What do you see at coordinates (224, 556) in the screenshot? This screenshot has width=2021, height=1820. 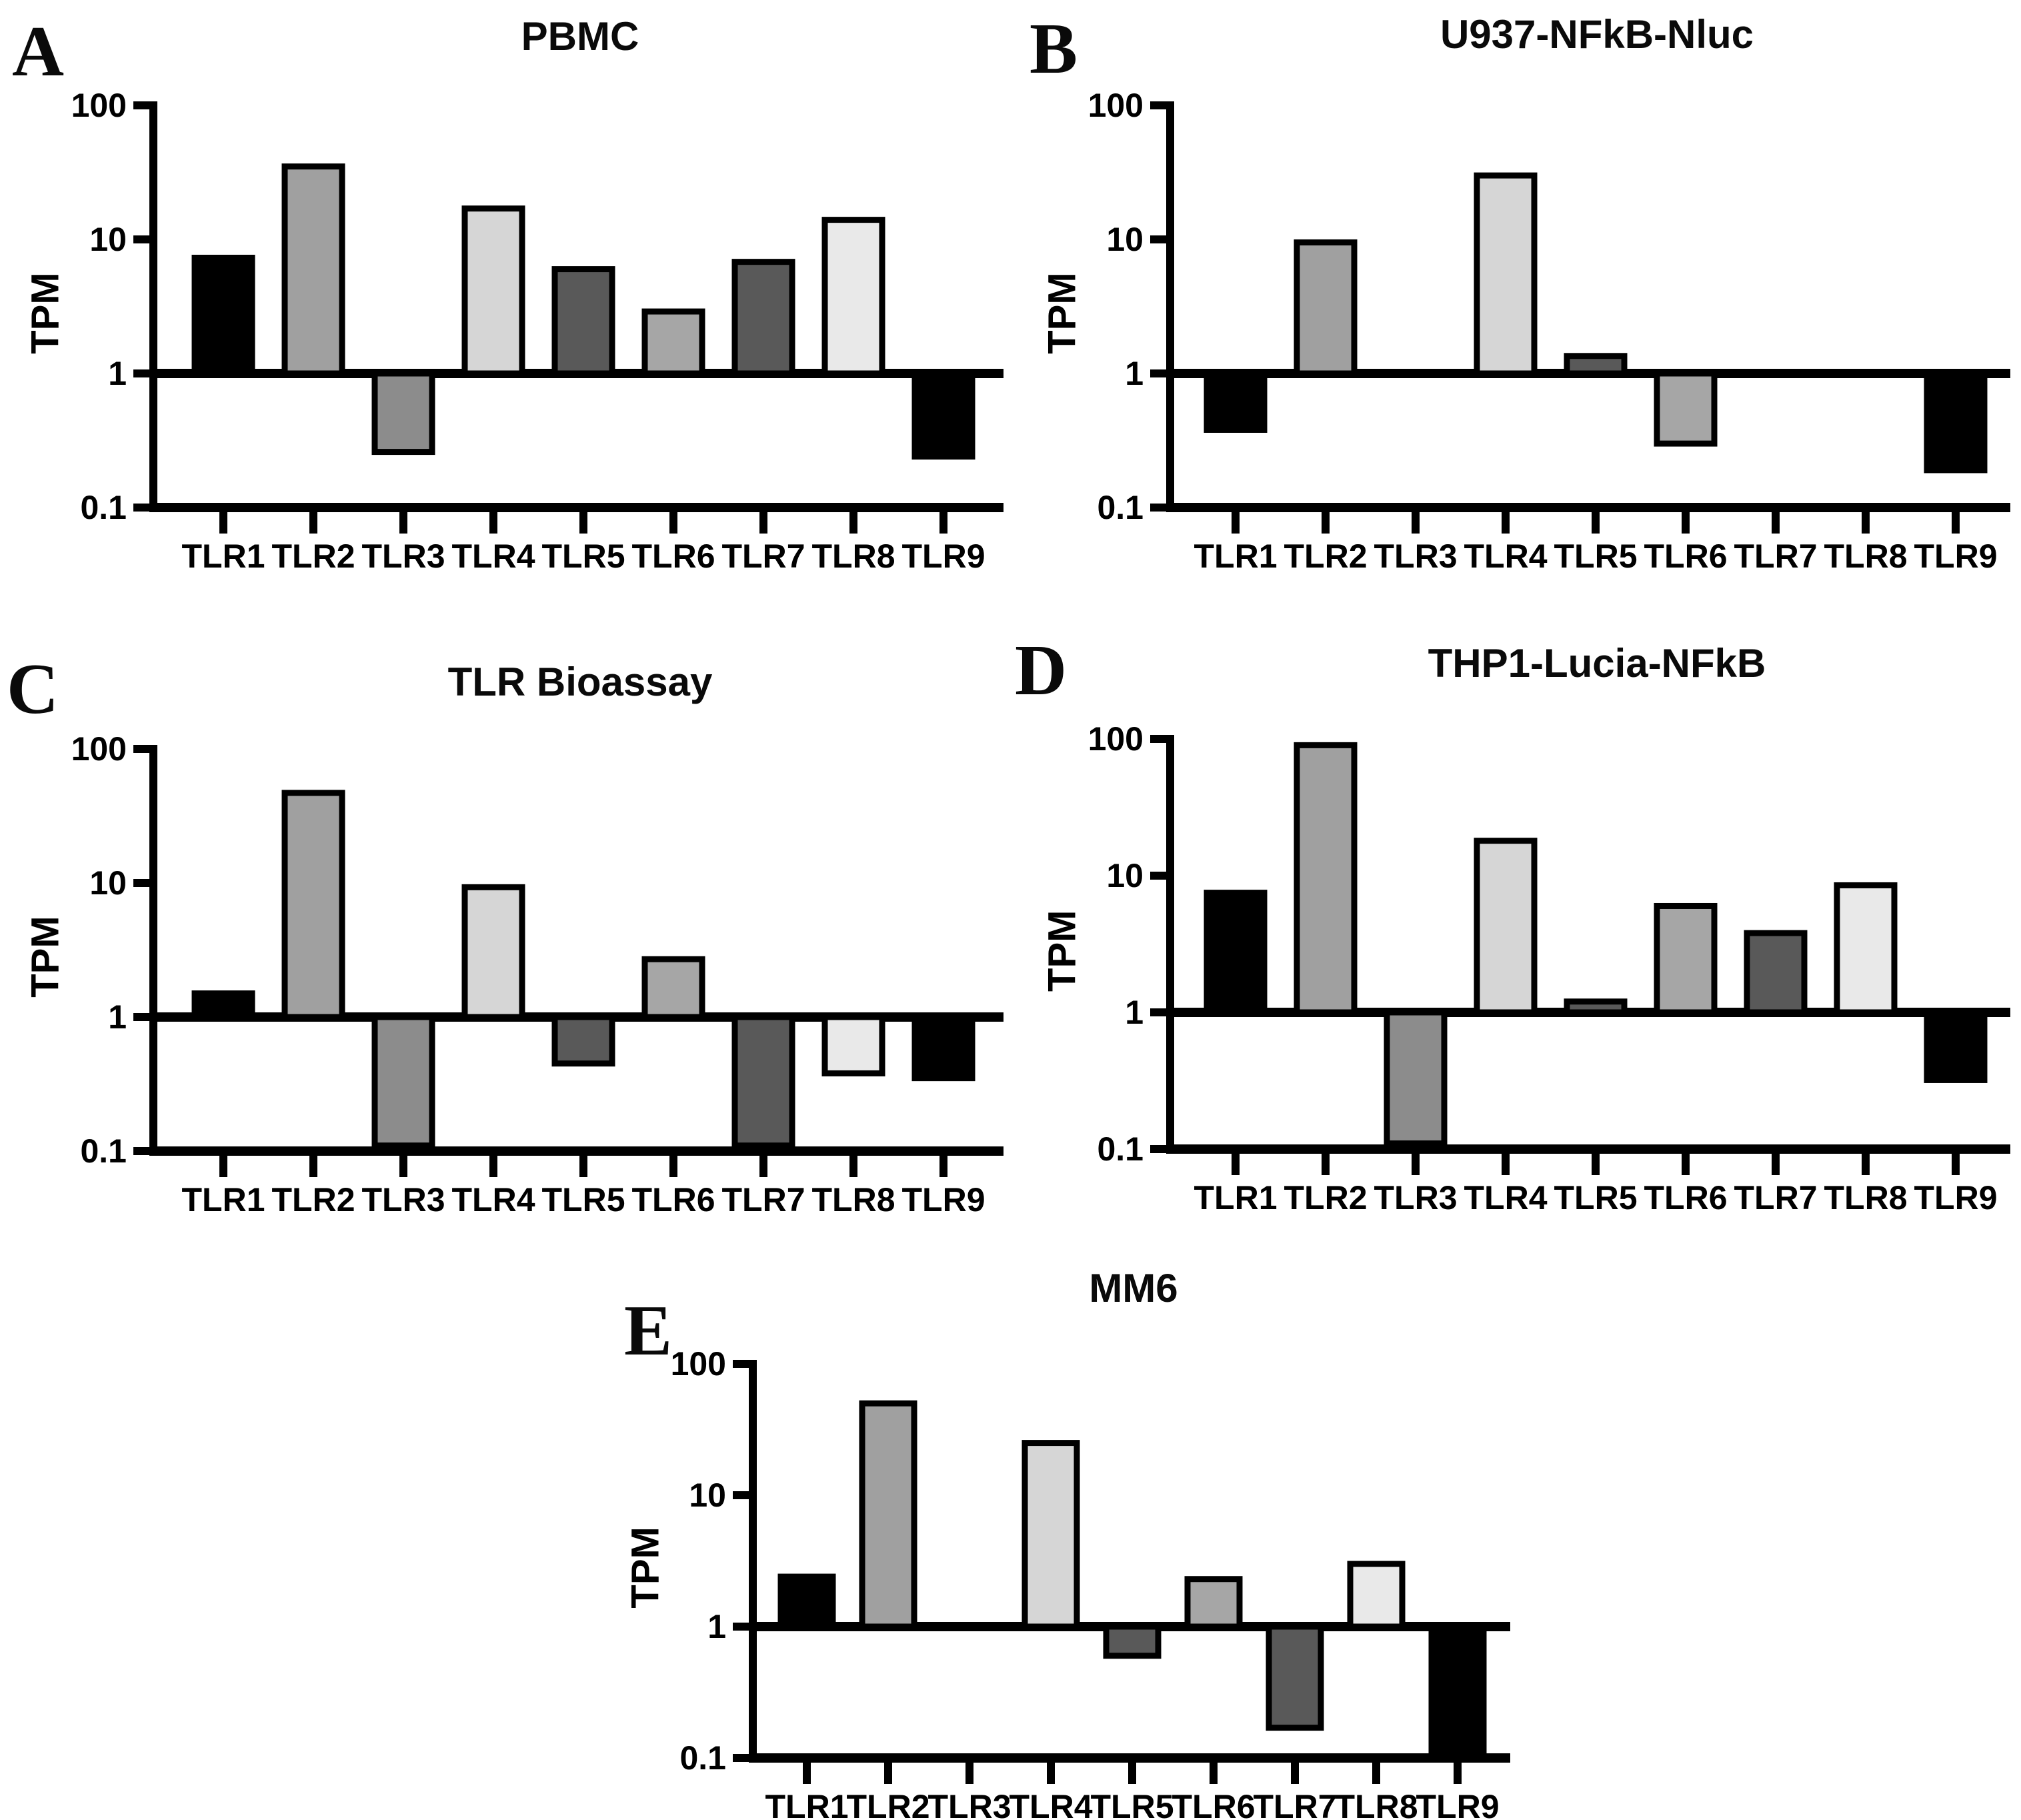 I see `x-tick-label: TLR1` at bounding box center [224, 556].